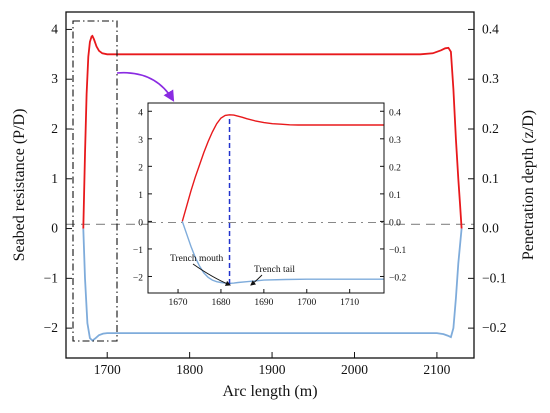 This screenshot has width=550, height=413. What do you see at coordinates (494, 327) in the screenshot?
I see `main-y2-tick-label: −0.2` at bounding box center [494, 327].